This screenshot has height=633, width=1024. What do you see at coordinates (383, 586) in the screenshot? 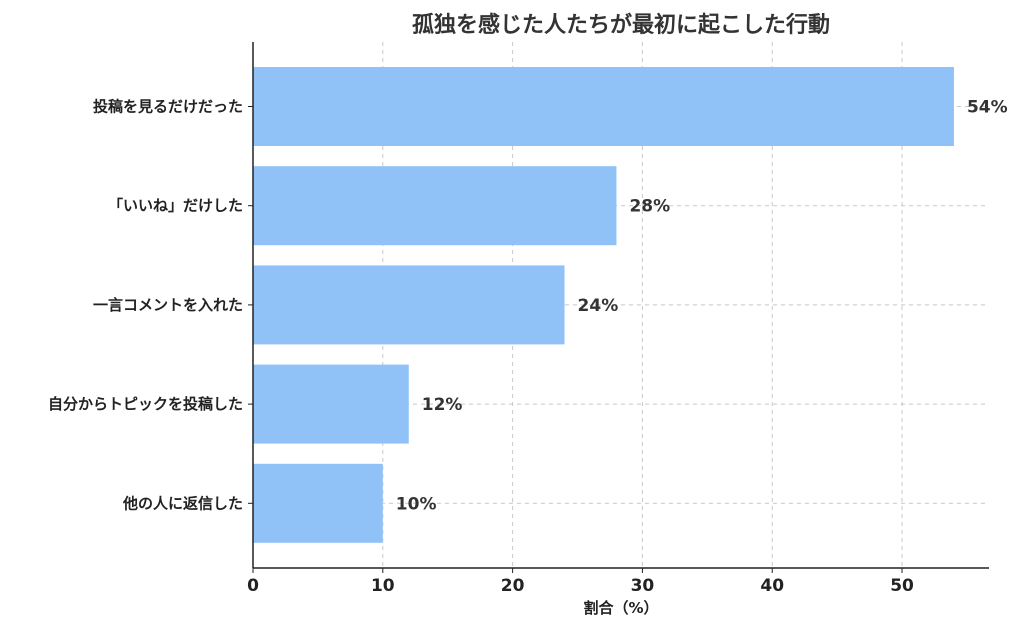
I see `x-tick-label: 10` at bounding box center [383, 586].